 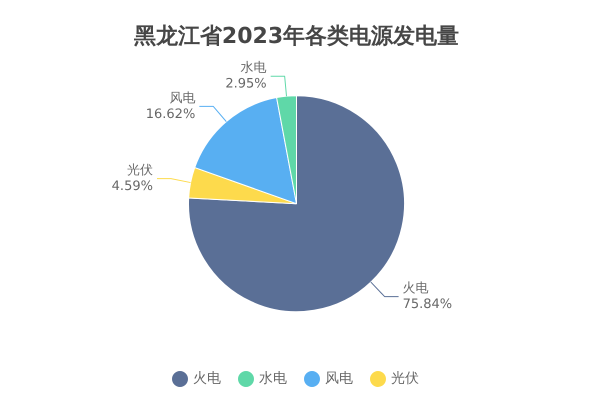 What do you see at coordinates (139, 170) in the screenshot?
I see `slice-label: 光伏` at bounding box center [139, 170].